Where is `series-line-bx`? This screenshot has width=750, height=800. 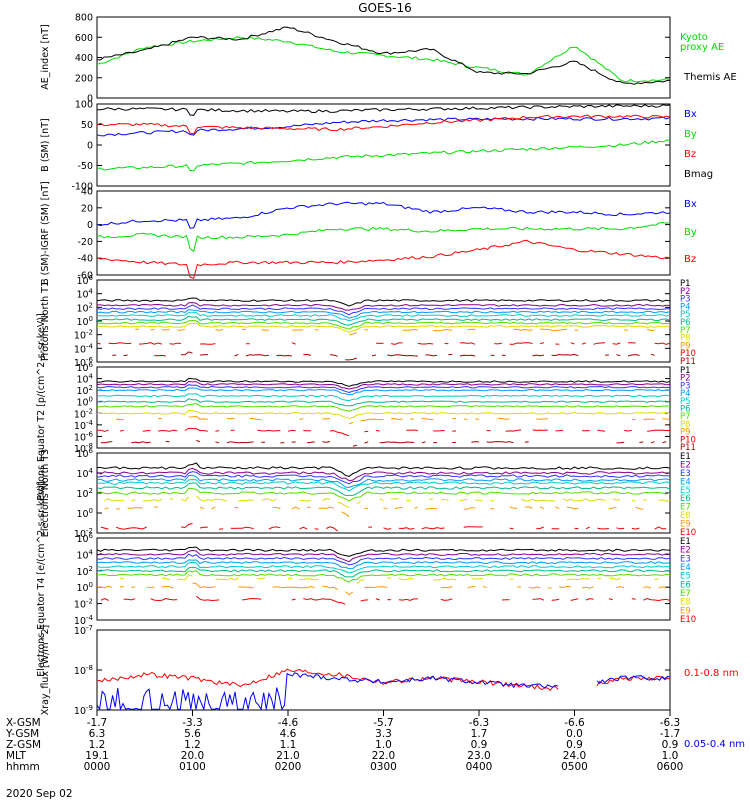 series-line-bx is located at coordinates (383, 126).